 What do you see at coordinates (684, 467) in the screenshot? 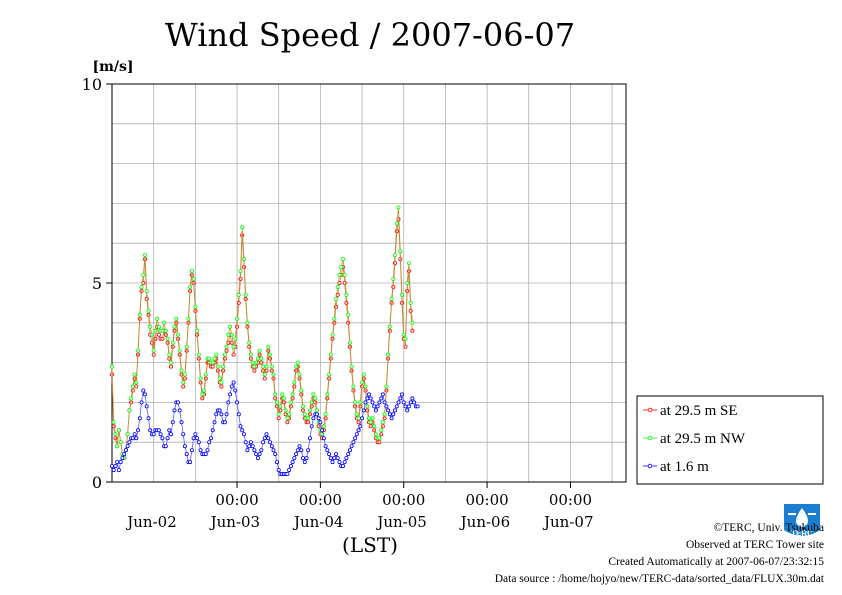
I see `legend-label: at 1.6 m` at bounding box center [684, 467].